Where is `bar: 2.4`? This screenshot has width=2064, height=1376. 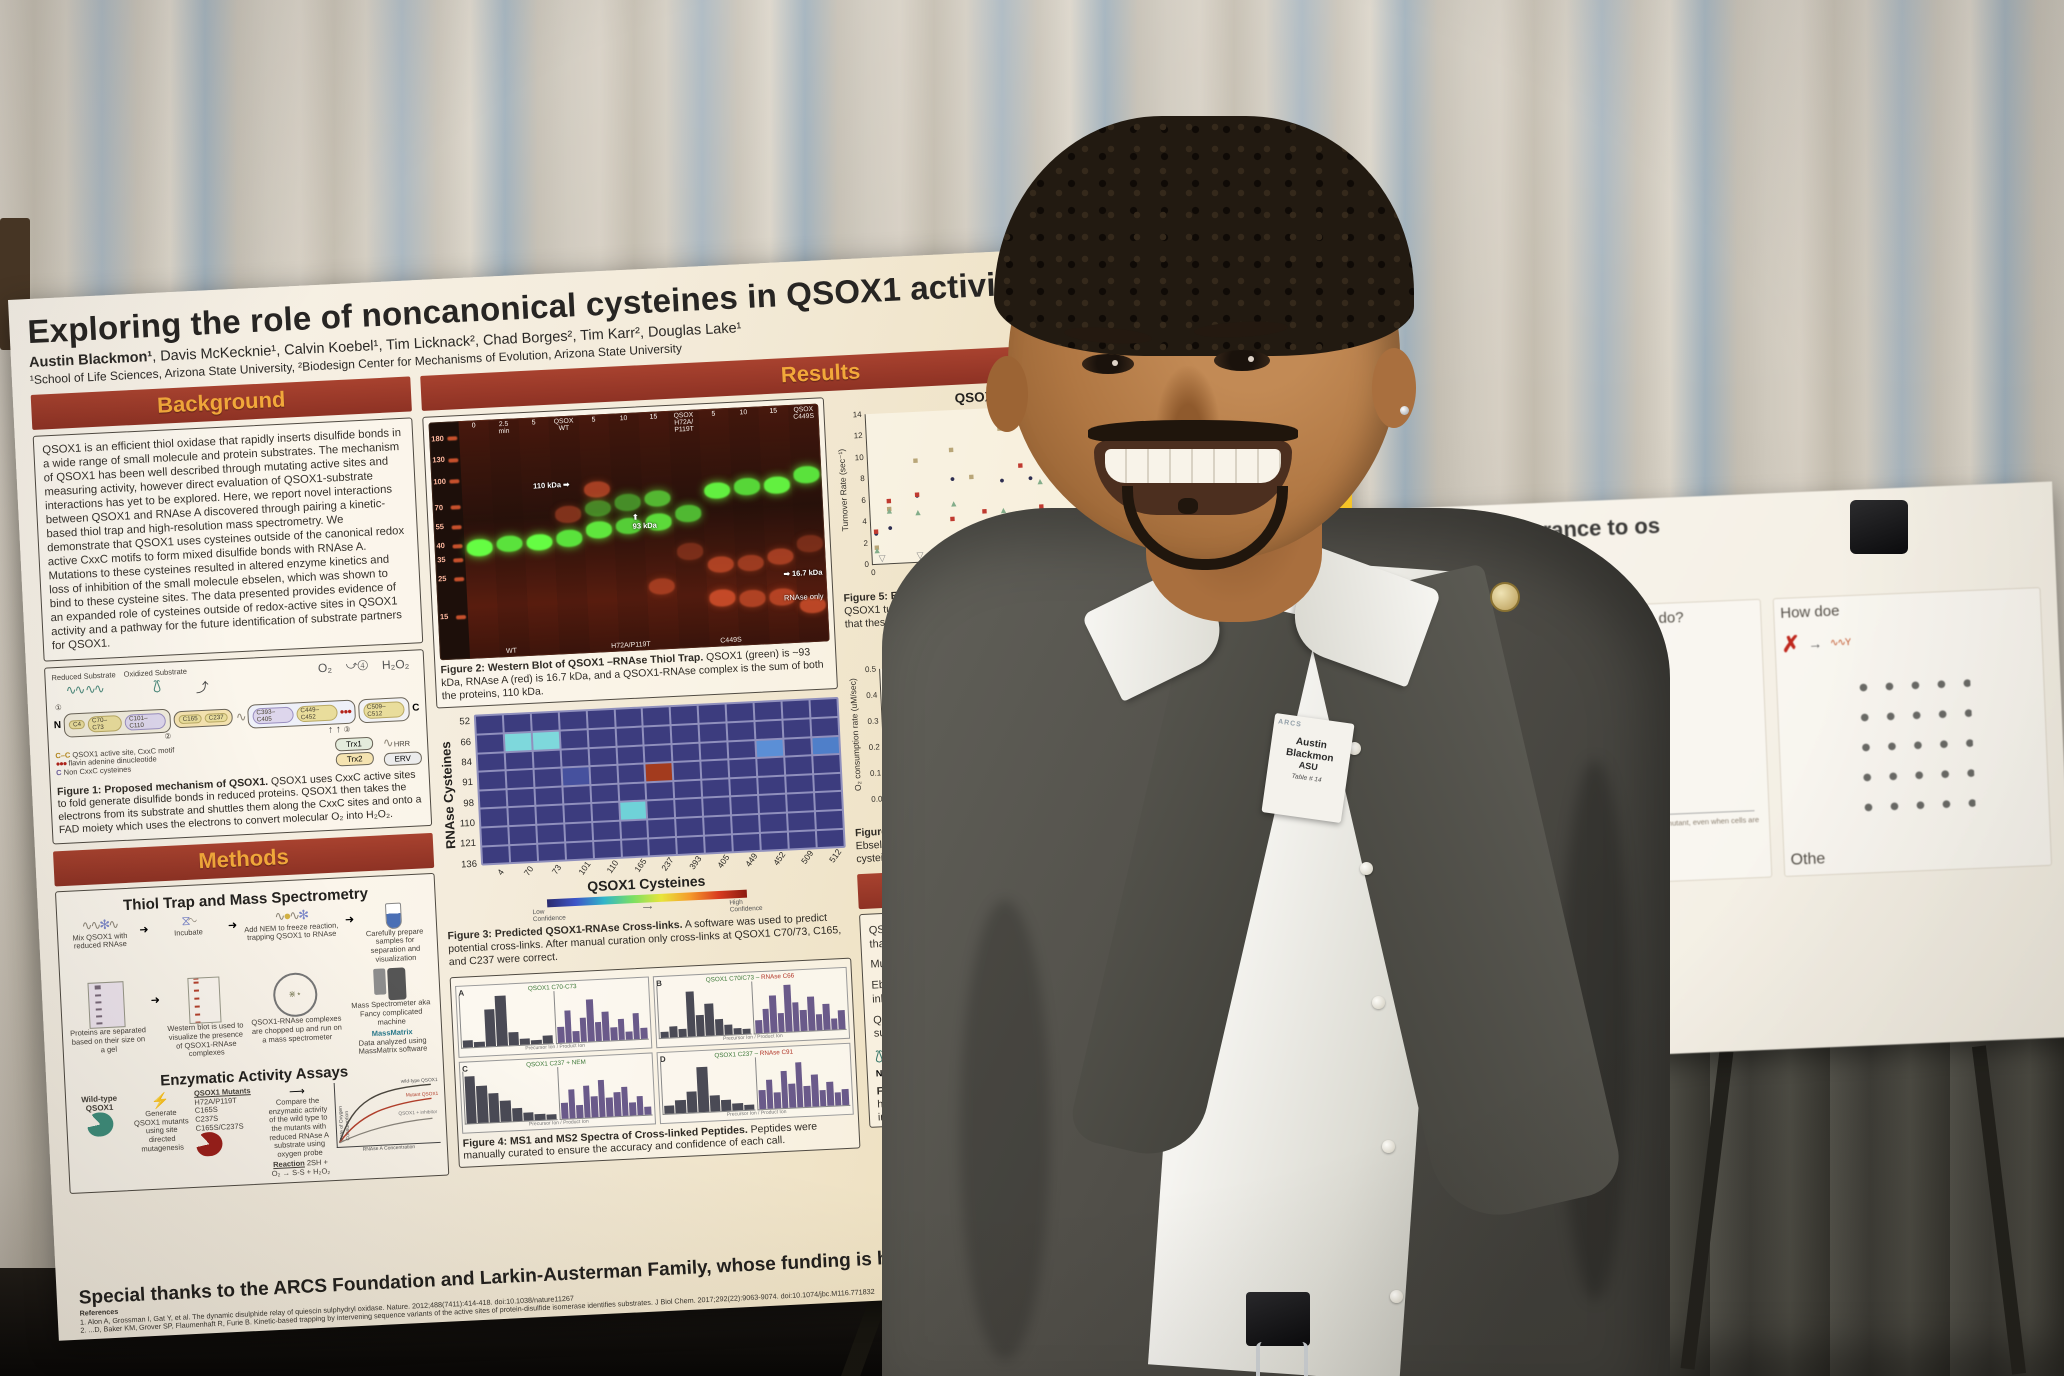 bar: 2.4 is located at coordinates (1581, 788).